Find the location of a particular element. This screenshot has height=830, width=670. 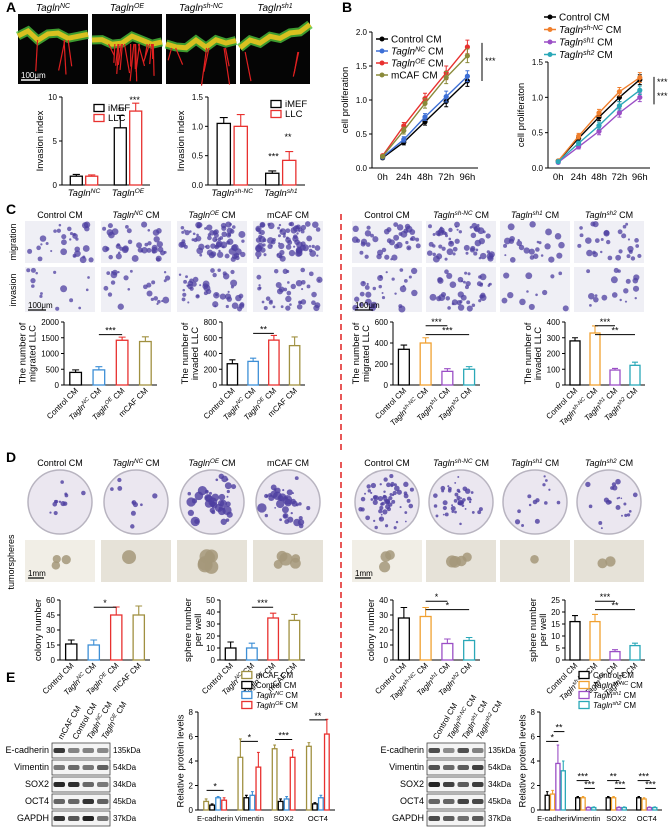

legend-label: Control-CM is located at coordinates (613, 675).